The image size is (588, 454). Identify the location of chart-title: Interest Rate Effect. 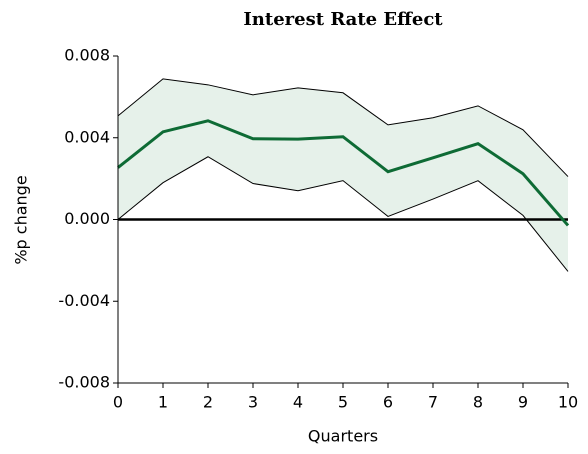
(343, 19).